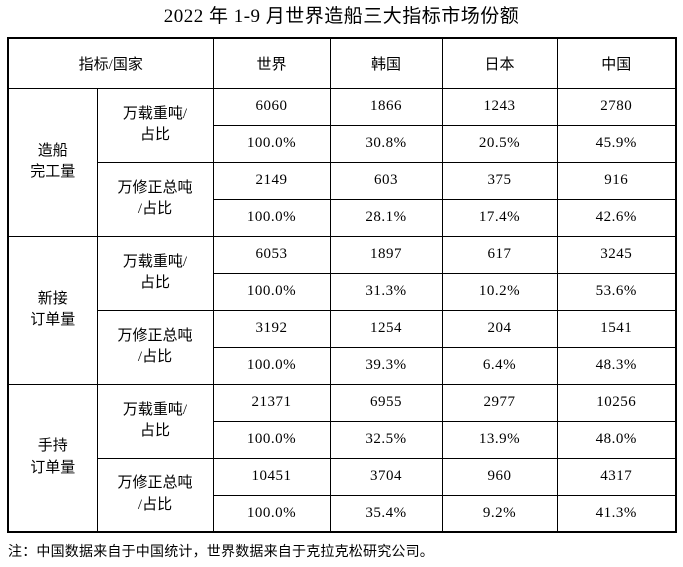 The width and height of the screenshot is (683, 567). I want to click on value-cell: 6955, so click(386, 402).